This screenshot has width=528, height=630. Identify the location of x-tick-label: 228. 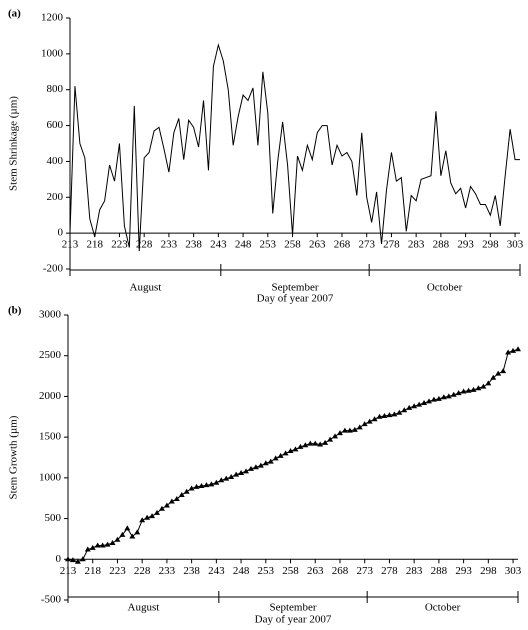
(142, 571).